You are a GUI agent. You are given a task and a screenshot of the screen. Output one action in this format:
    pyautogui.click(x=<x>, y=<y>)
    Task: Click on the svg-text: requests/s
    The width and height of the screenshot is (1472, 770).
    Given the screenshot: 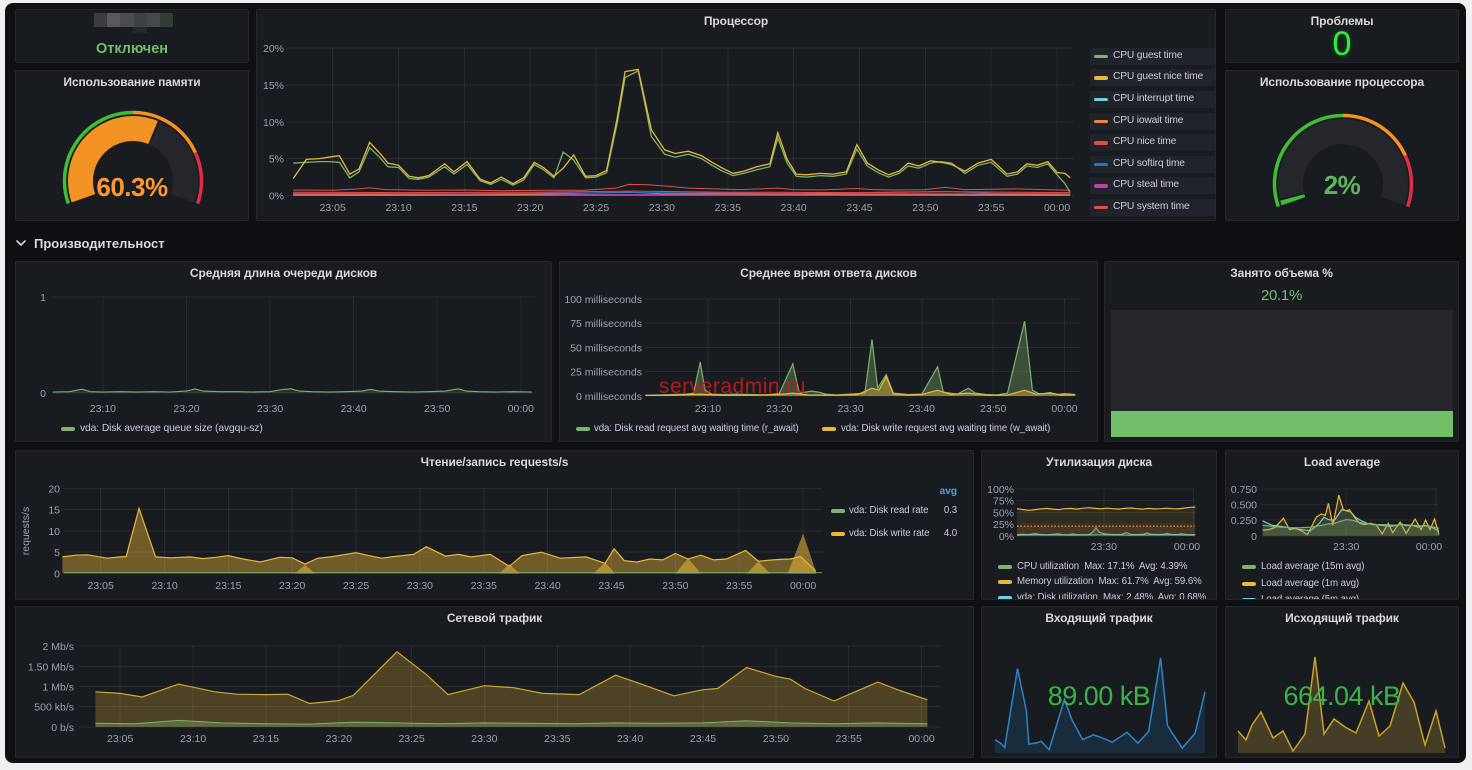 What is the action you would take?
    pyautogui.click(x=26, y=531)
    